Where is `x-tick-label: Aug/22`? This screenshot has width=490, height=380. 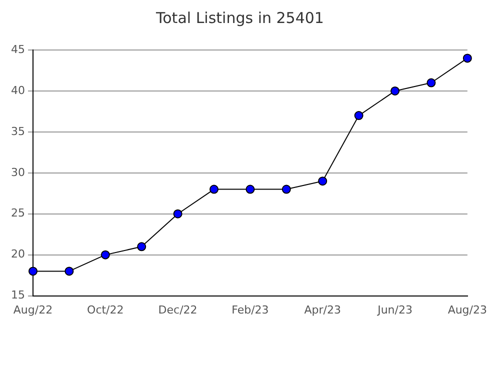
x-tick-label: Aug/22 is located at coordinates (33, 309).